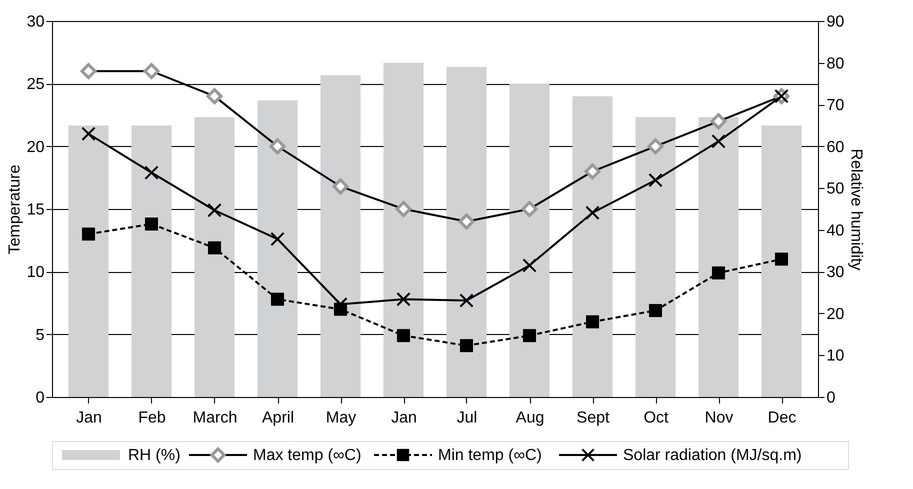 The image size is (913, 489). What do you see at coordinates (835, 314) in the screenshot?
I see `y2-tick-label: 20` at bounding box center [835, 314].